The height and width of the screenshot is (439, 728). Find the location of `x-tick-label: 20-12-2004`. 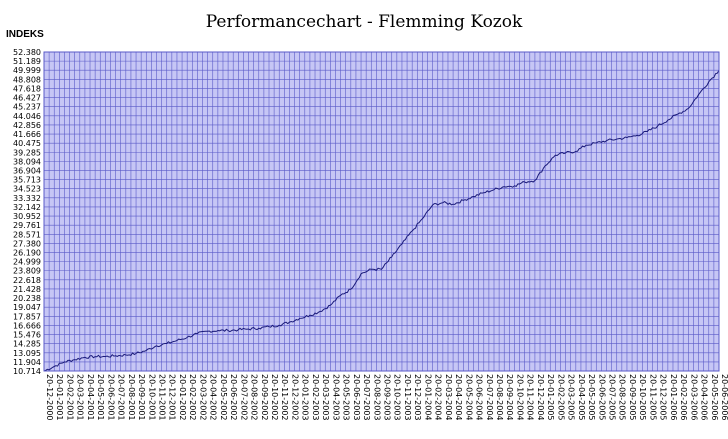

x-tick-label: 20-12-2004 is located at coordinates (540, 397).